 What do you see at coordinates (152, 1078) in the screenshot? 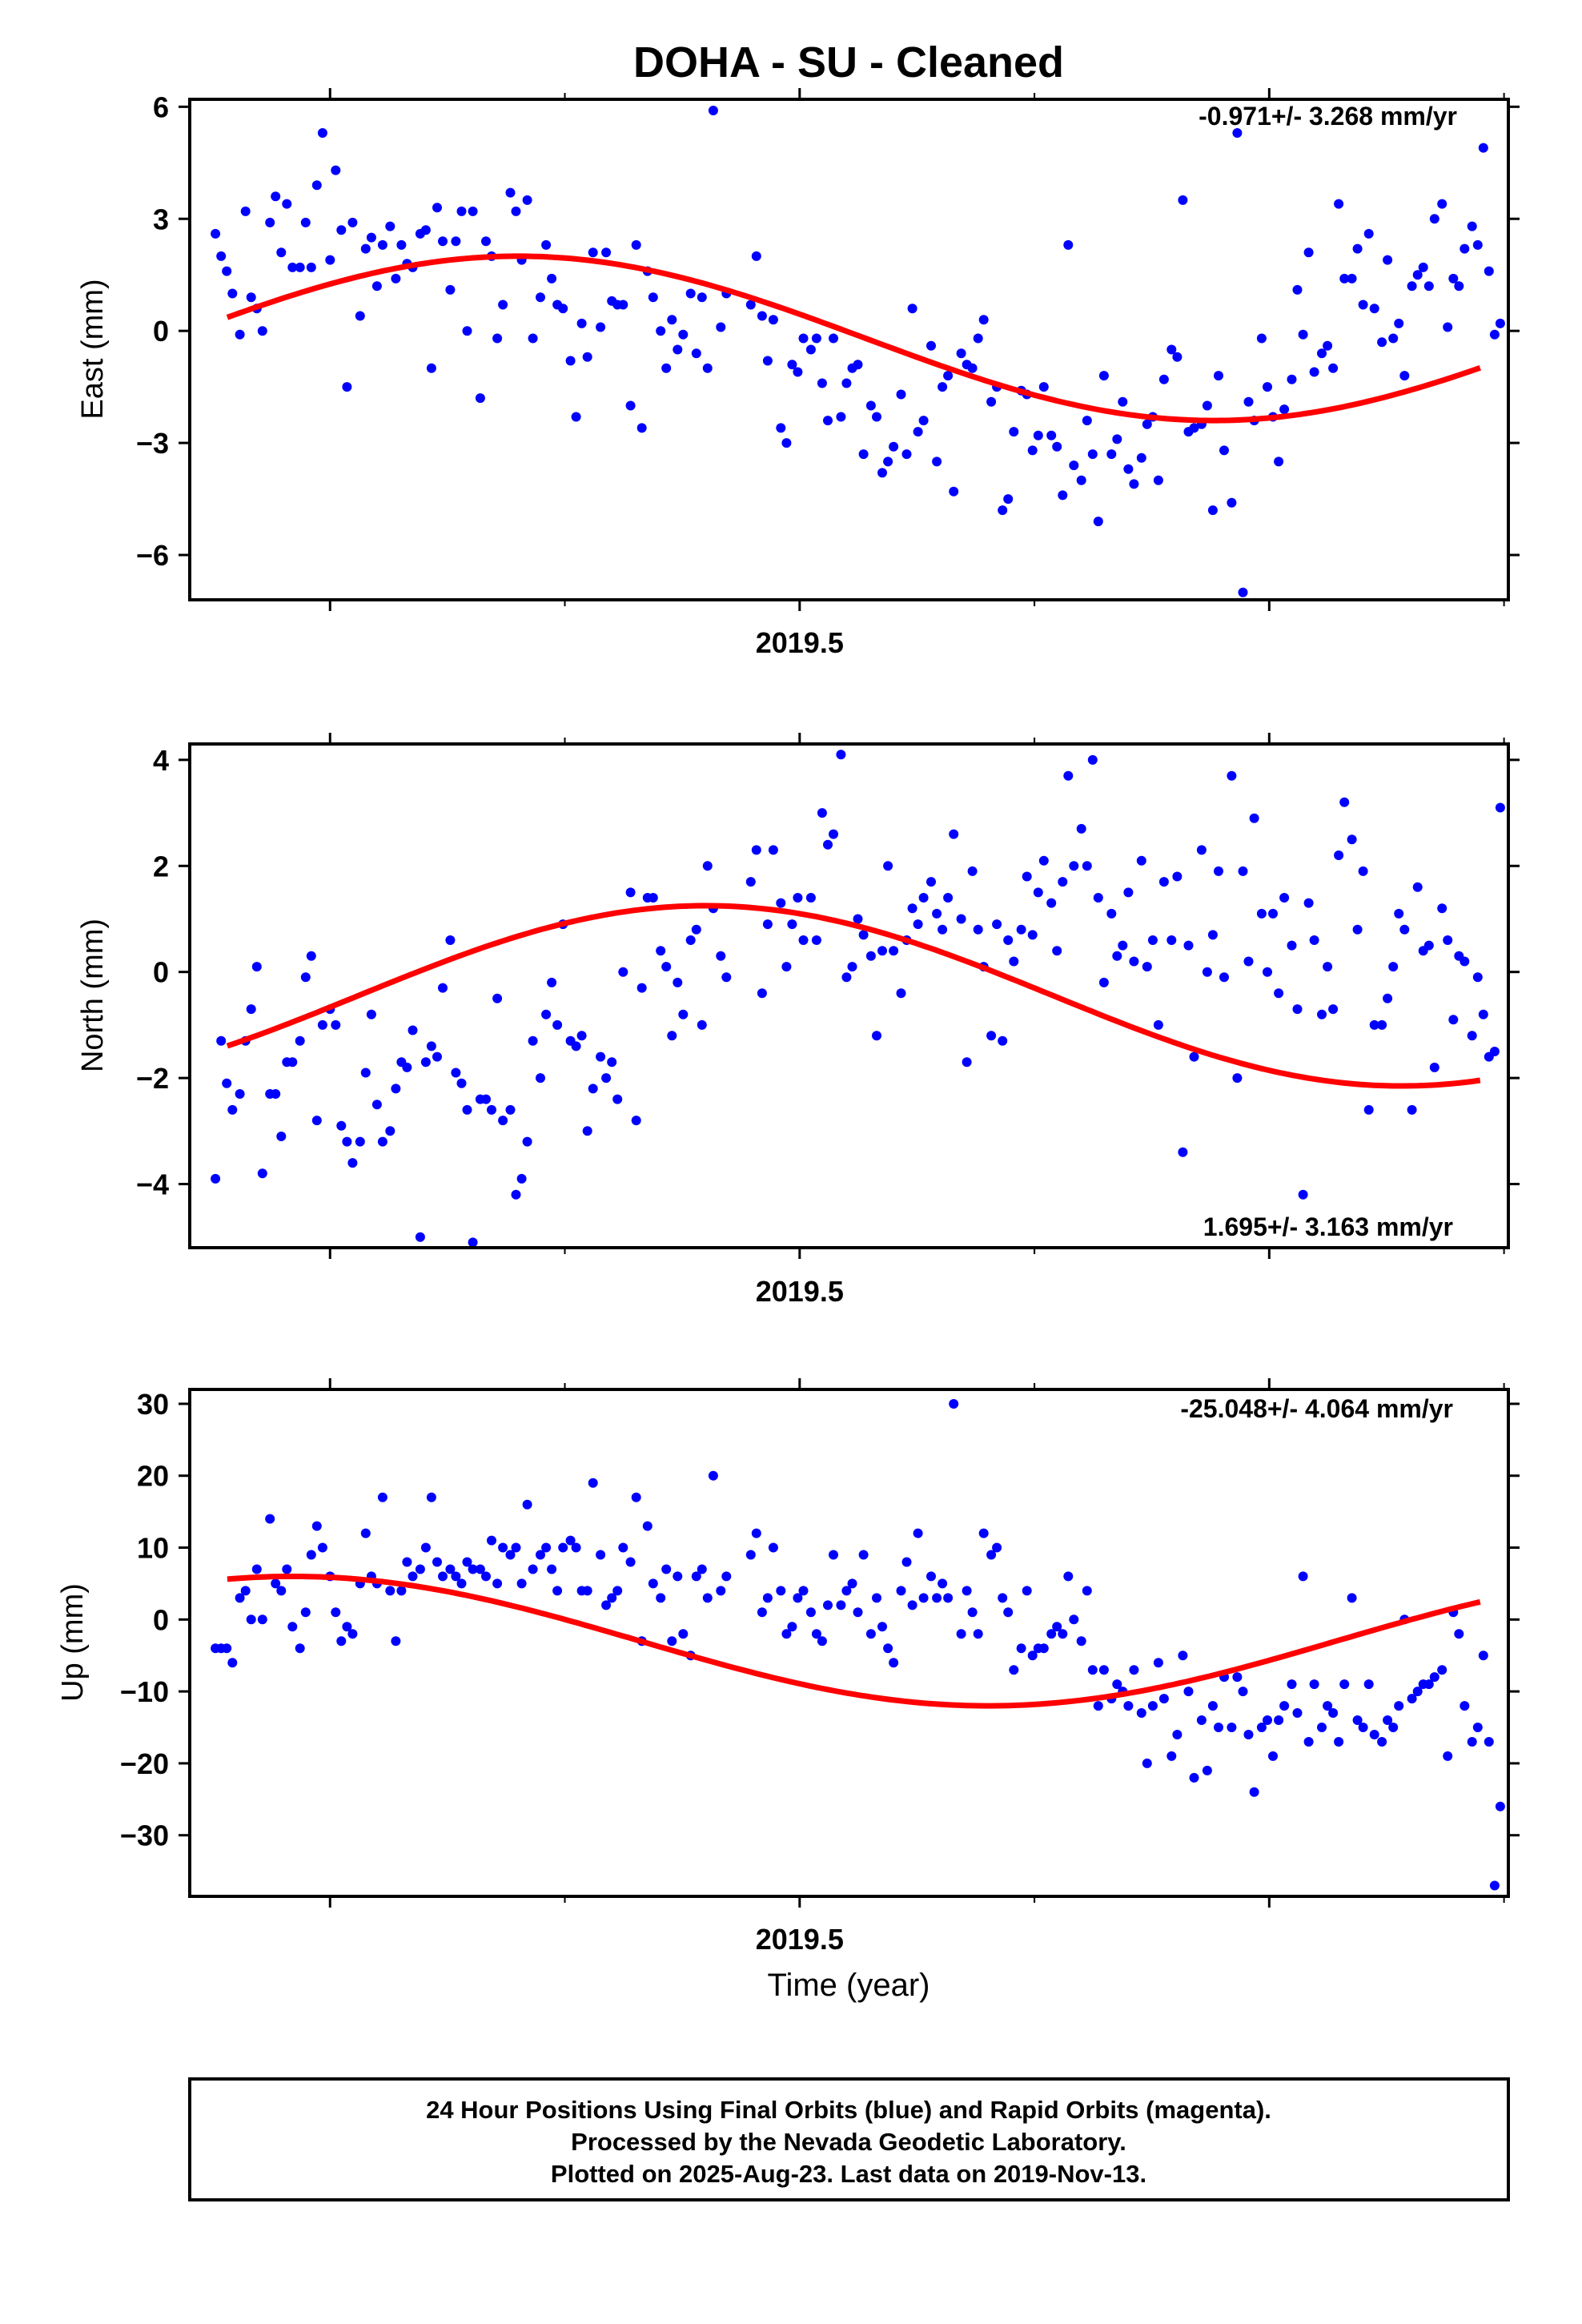
I see `north-ytick-label: −2` at bounding box center [152, 1078].